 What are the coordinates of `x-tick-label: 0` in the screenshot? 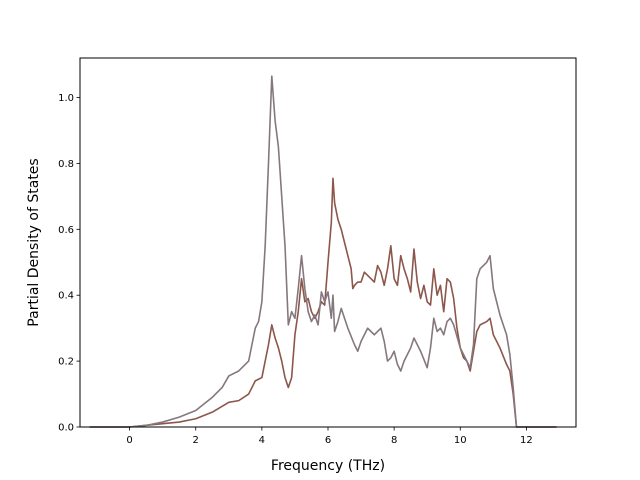 It's located at (129, 440).